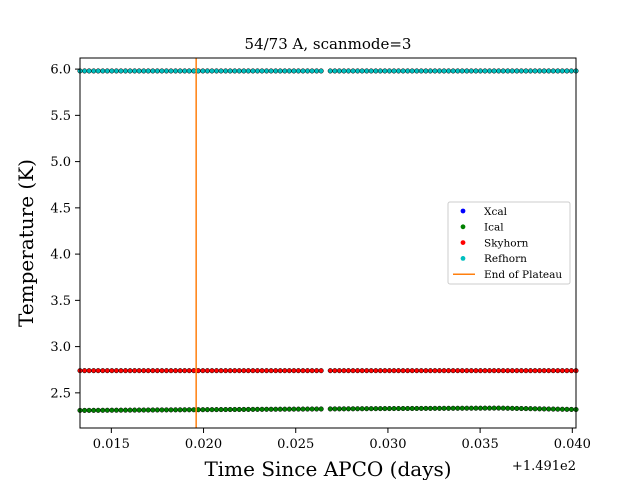  I want to click on legend: Xcal Ical Skyhorn Refhorn End of Plateau, so click(509, 243).